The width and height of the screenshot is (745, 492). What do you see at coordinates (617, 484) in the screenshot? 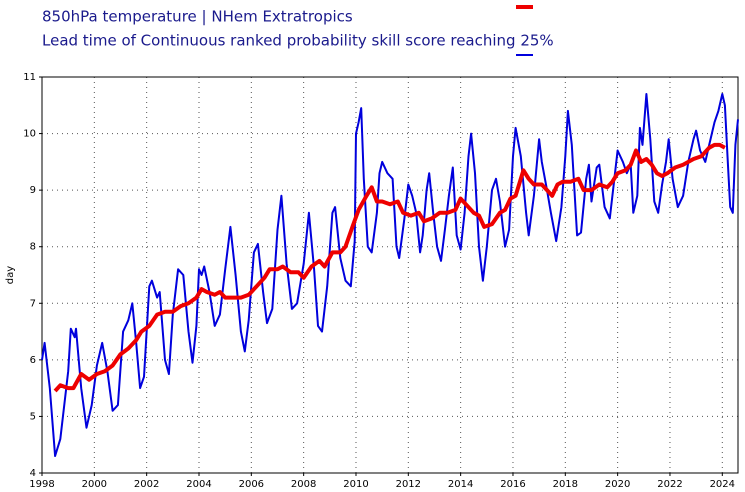
I see `x-tick-label: 2020` at bounding box center [617, 484].